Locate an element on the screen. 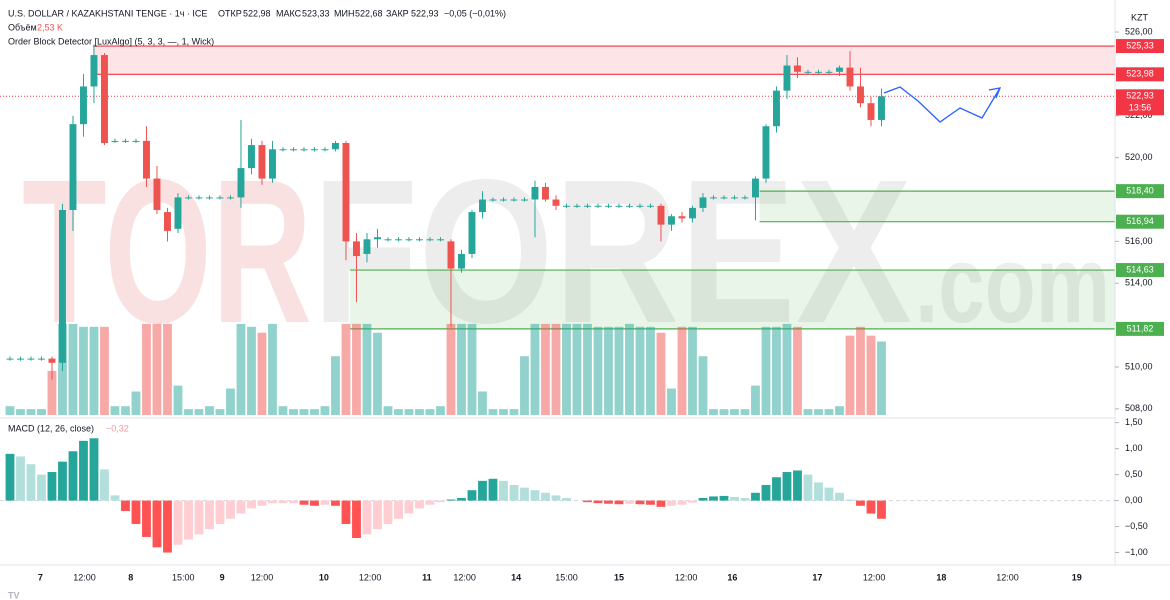  last-price-box is located at coordinates (1140, 102).